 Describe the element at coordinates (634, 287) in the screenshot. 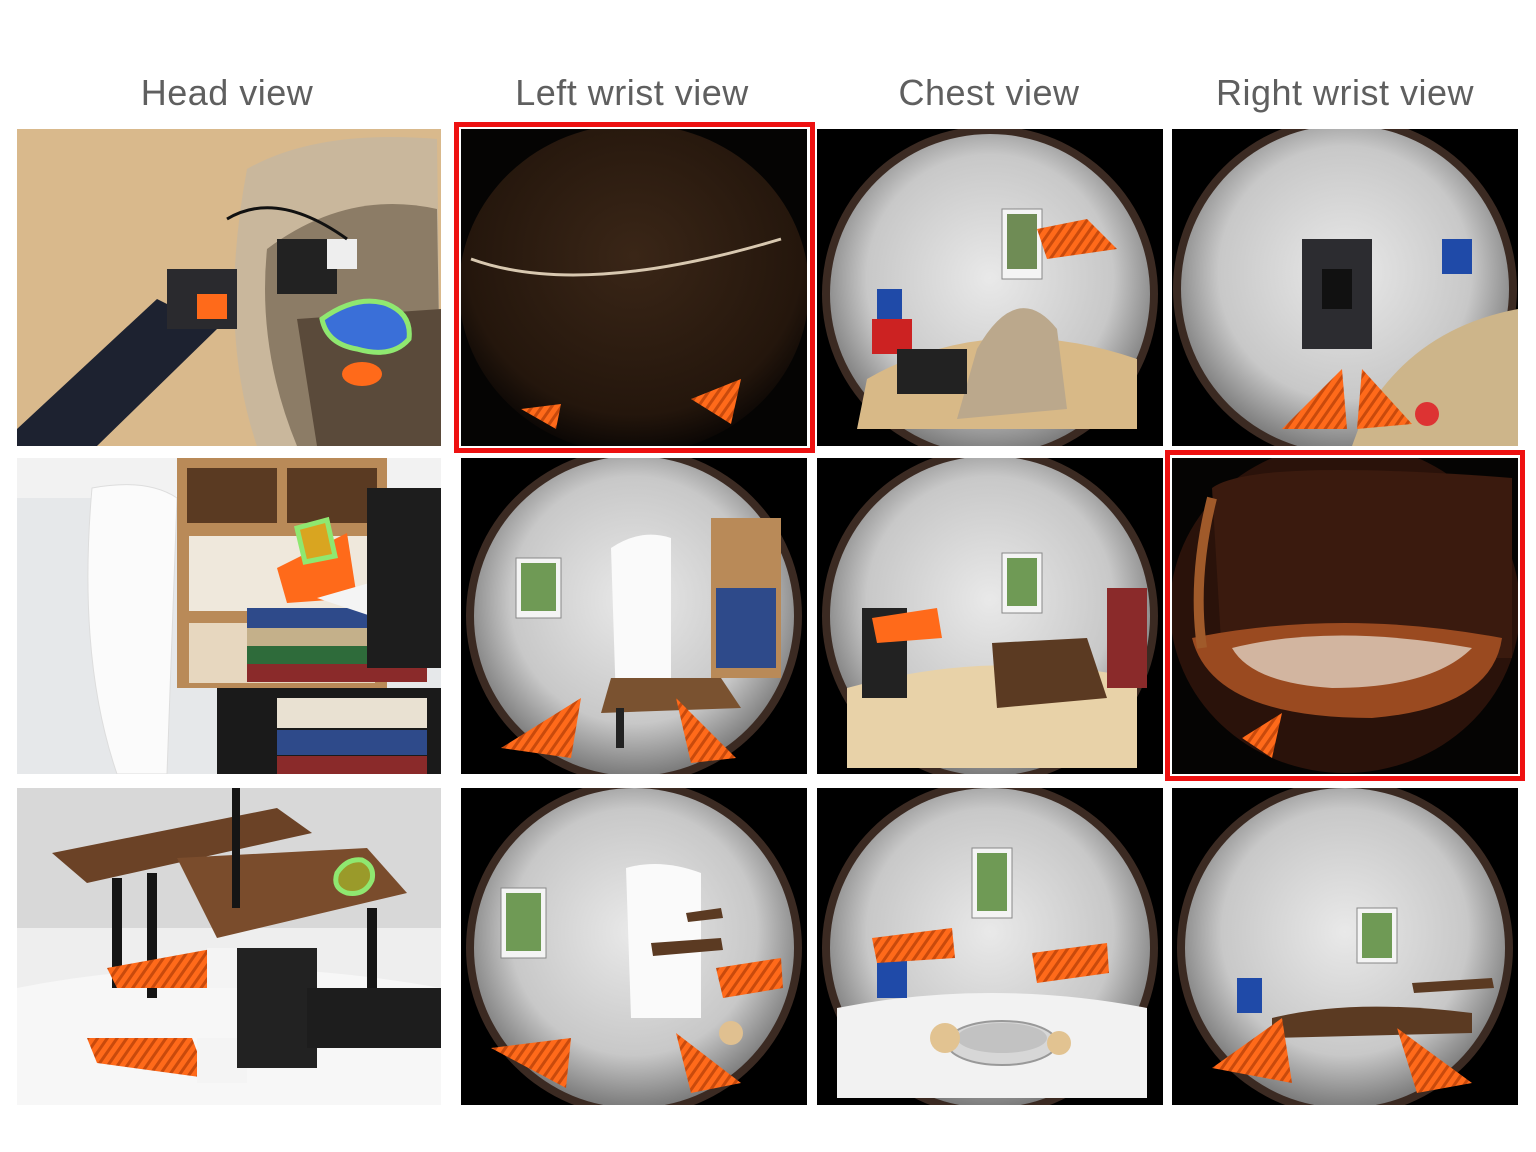

I see `row1-left-wrist-view-image` at that location.